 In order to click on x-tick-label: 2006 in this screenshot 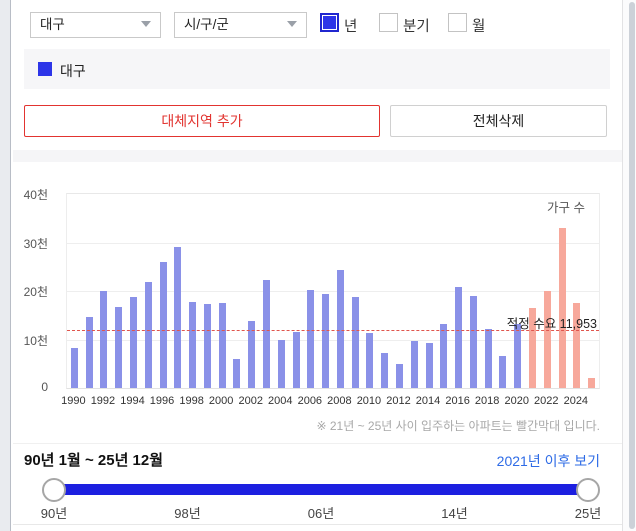, I will do `click(310, 401)`.